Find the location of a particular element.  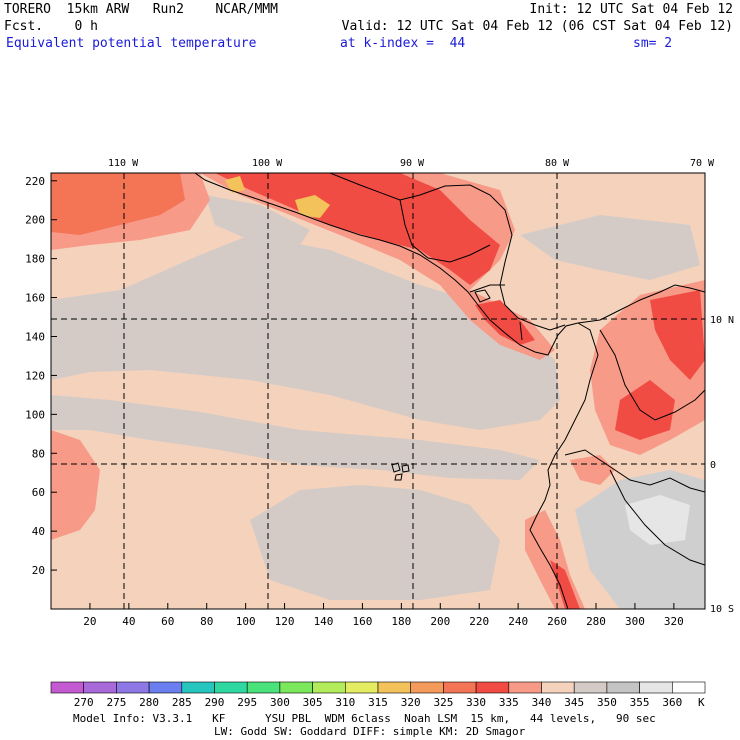

colorbar-label: 280 is located at coordinates (149, 702).